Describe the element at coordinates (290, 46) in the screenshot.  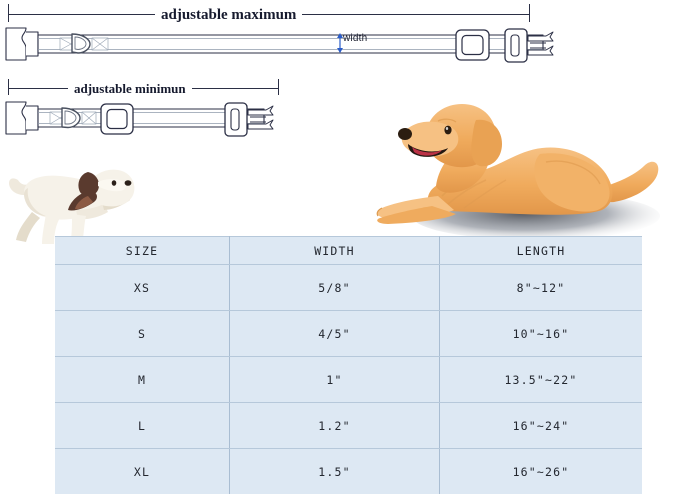
I see `collar-diagram-maximum` at that location.